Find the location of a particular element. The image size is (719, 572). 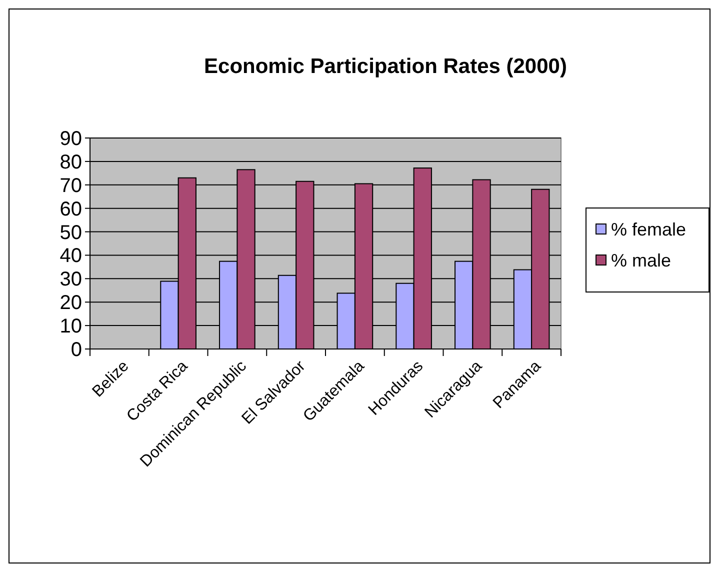

chart-title: Economic Participation Rates (2000) is located at coordinates (385, 66).